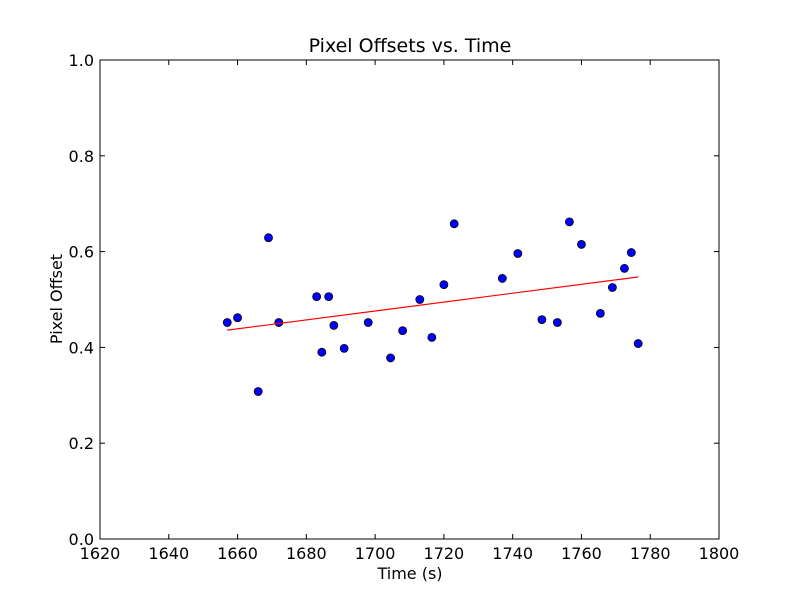 This screenshot has width=800, height=600. What do you see at coordinates (81, 156) in the screenshot?
I see `y-tick-label: 0.8` at bounding box center [81, 156].